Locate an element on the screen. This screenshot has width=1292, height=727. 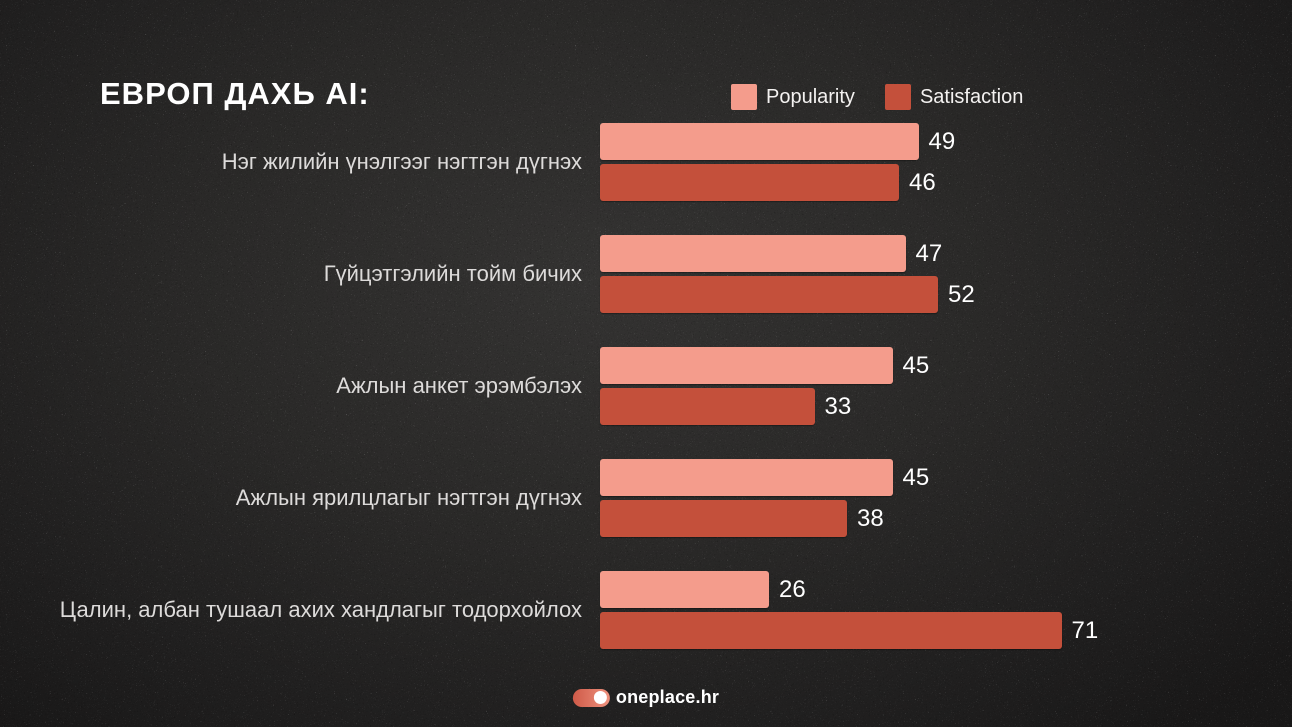
bar-value: 71 is located at coordinates (1085, 630).